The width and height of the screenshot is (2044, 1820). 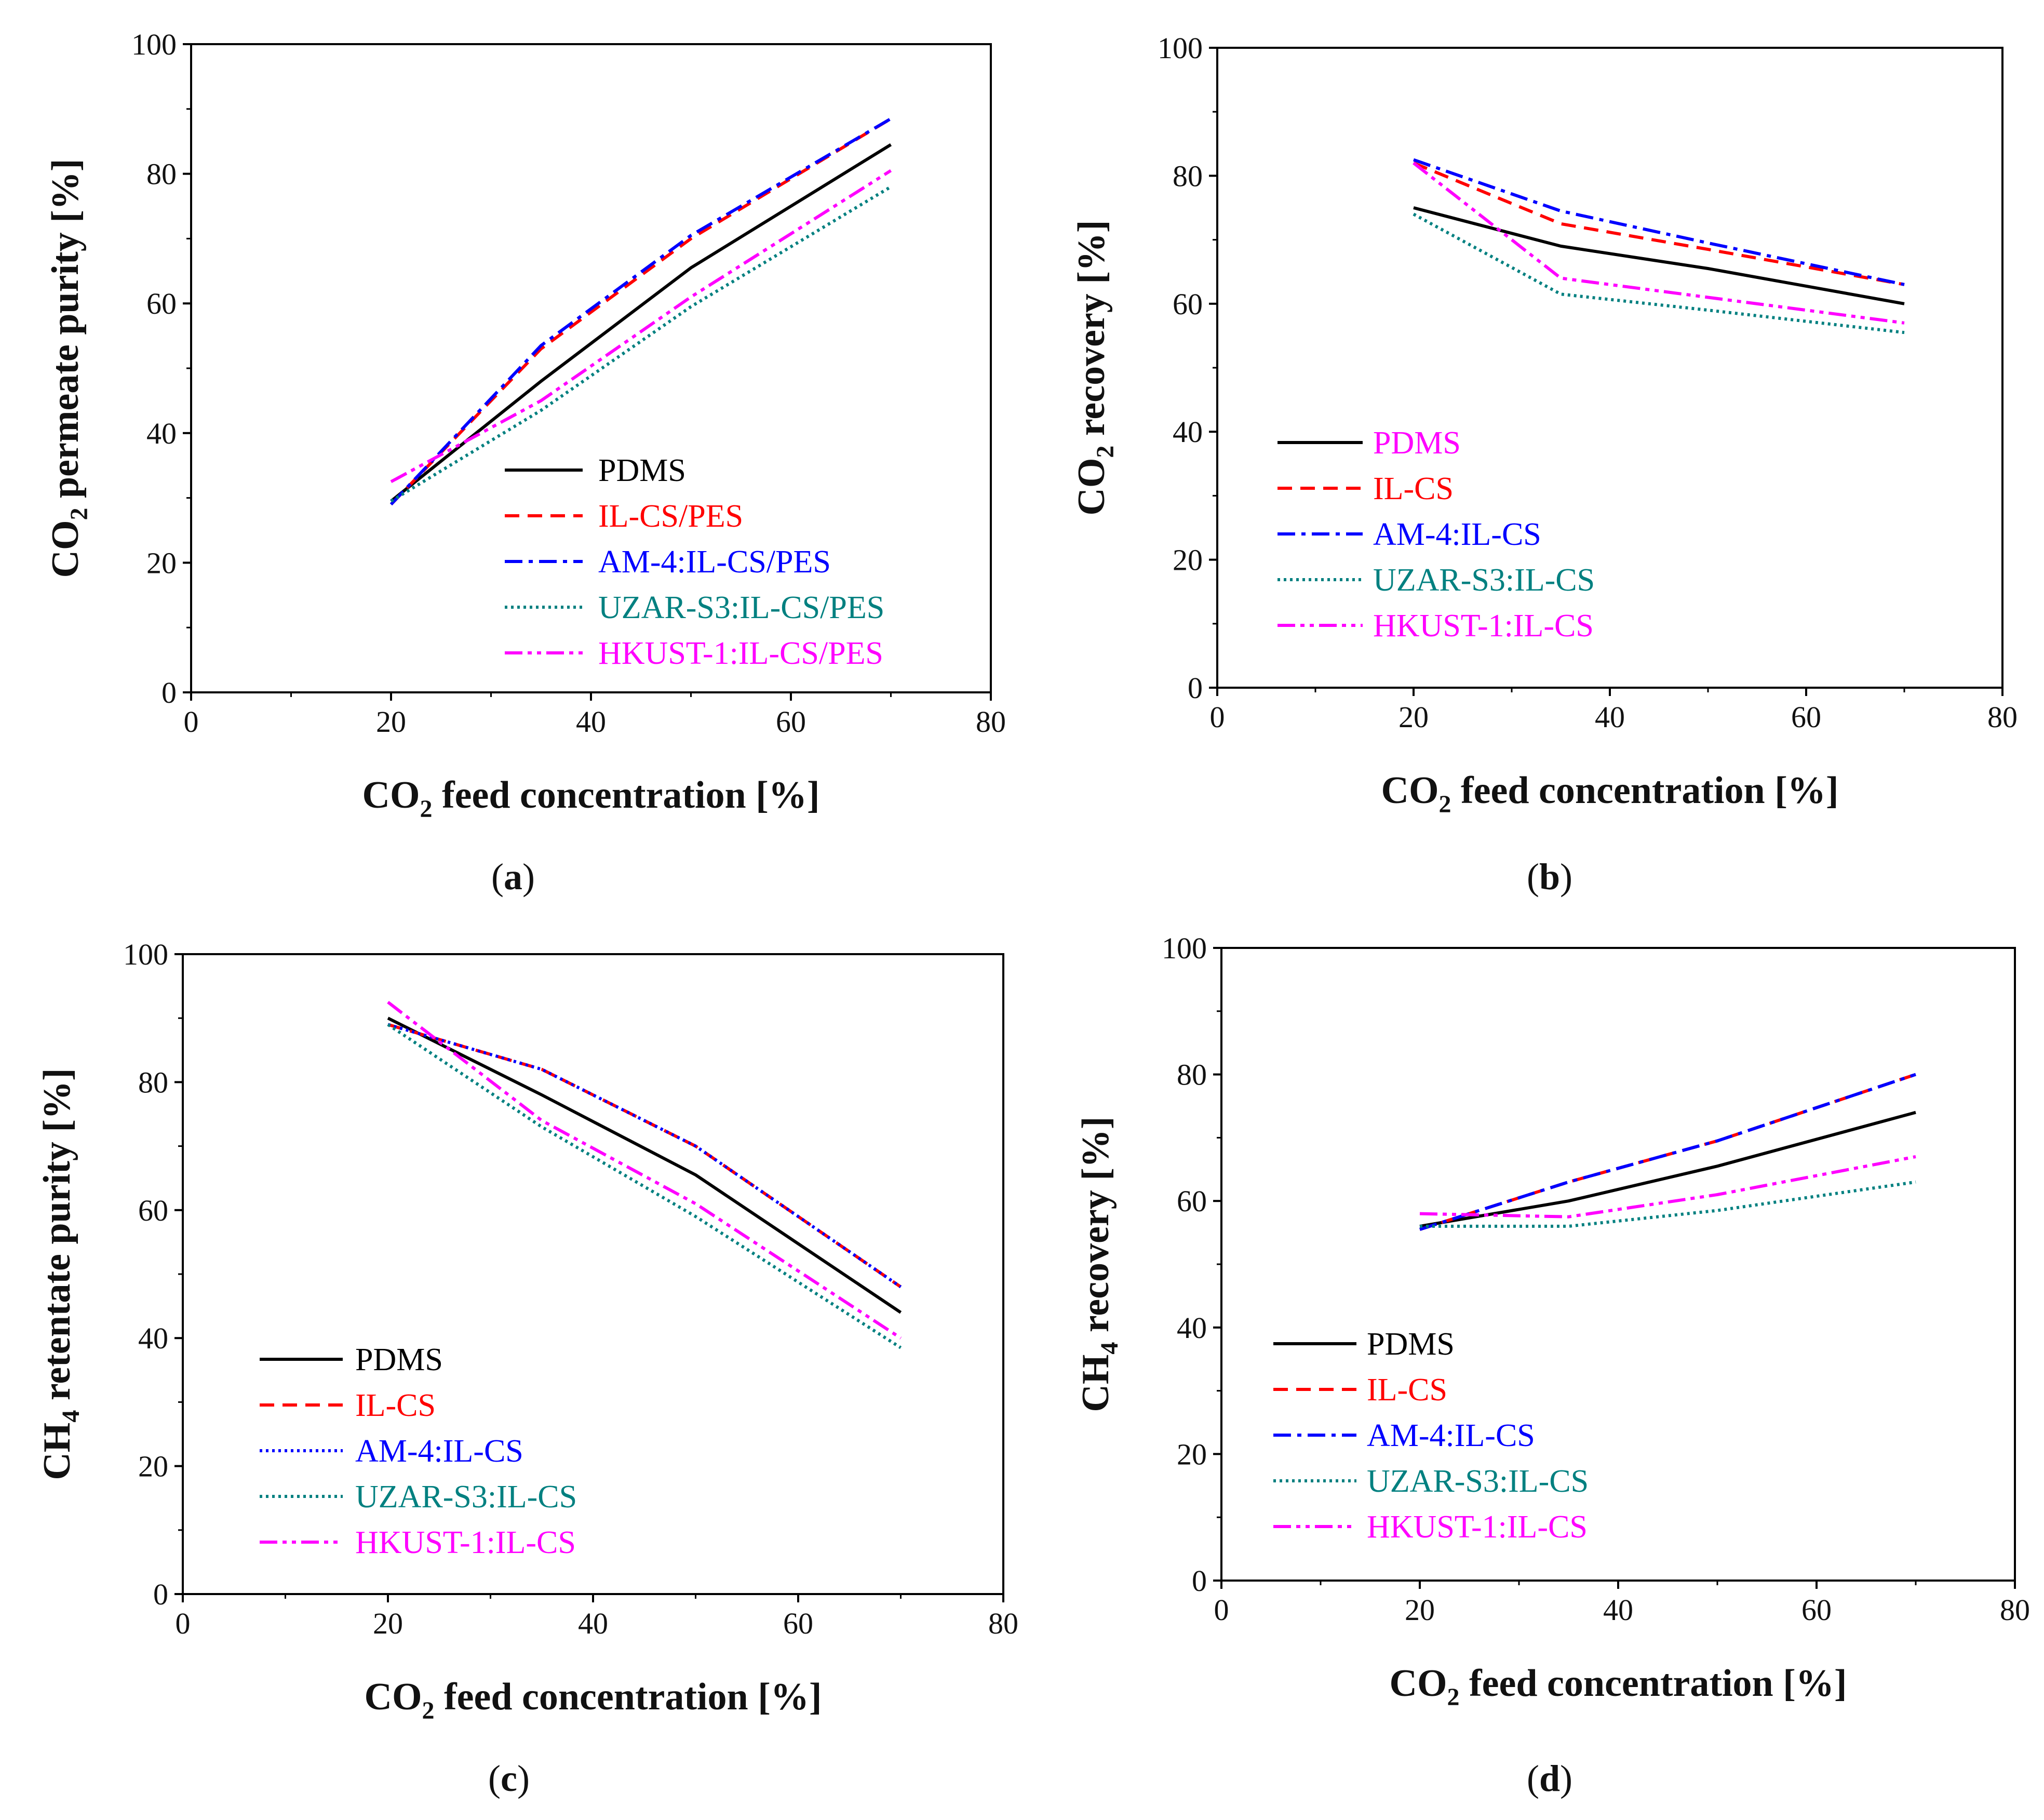 I want to click on caption-letter: a, so click(x=513, y=877).